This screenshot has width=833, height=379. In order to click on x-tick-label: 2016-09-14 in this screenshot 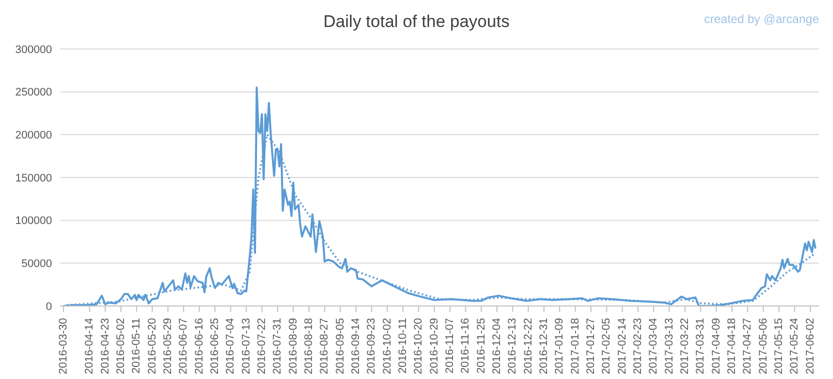, I will do `click(356, 346)`.